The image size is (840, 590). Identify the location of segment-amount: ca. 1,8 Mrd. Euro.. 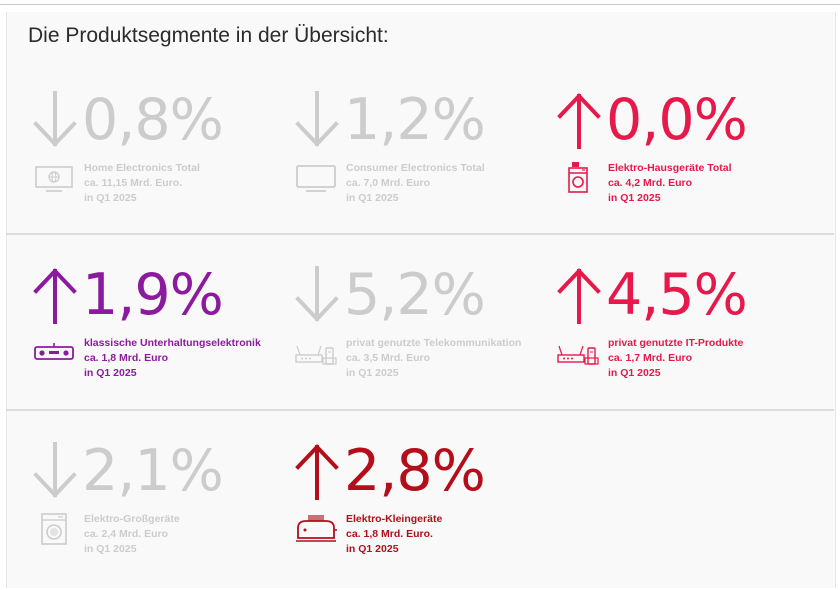
(389, 534).